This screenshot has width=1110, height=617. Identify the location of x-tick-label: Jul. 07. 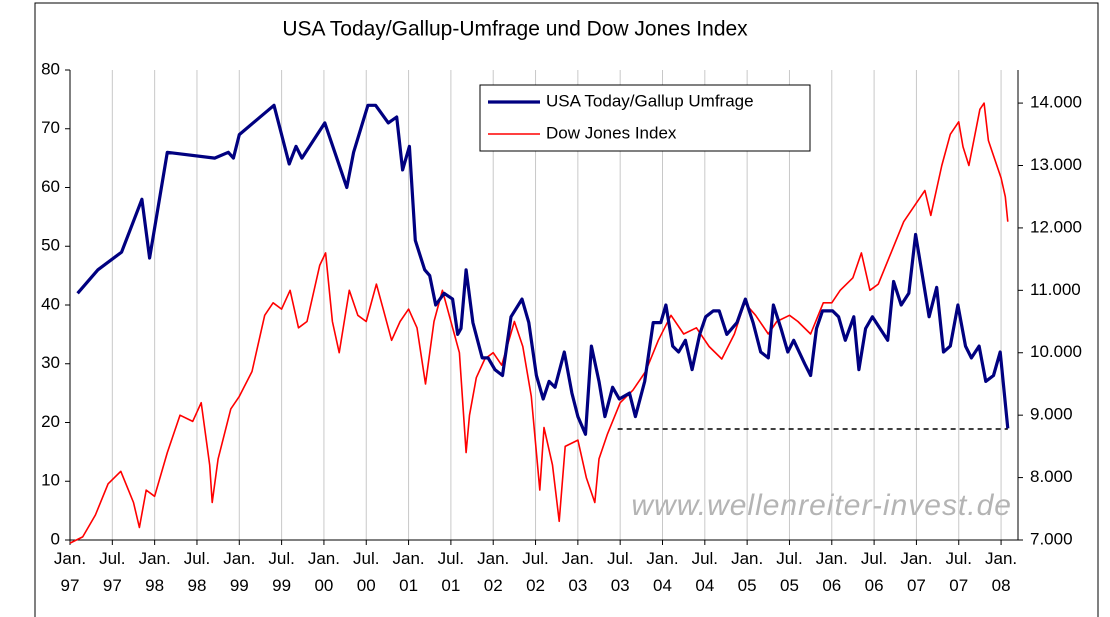
(959, 572).